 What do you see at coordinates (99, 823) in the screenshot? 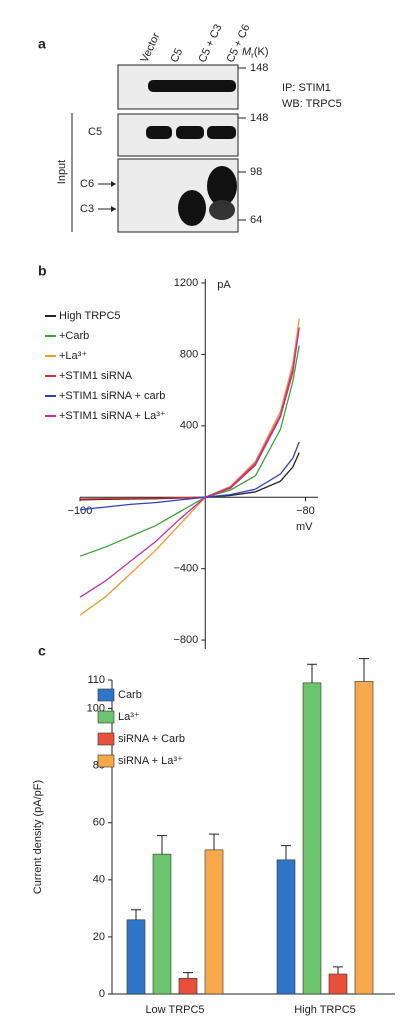
I see `y-tick-label: 60` at bounding box center [99, 823].